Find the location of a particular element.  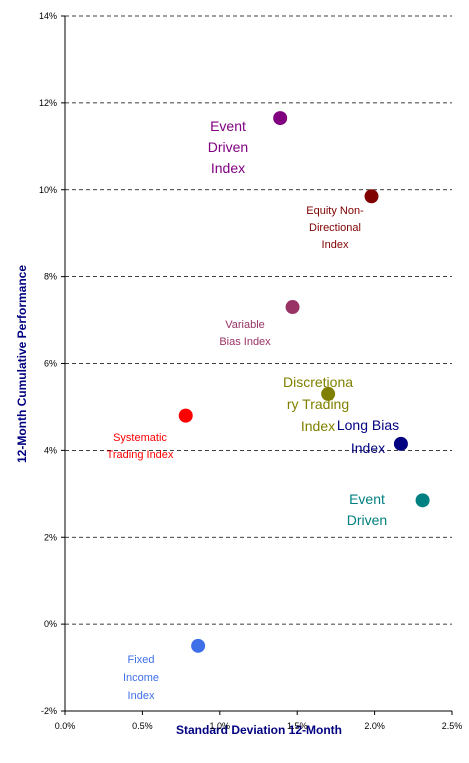

point-label: Fixed is located at coordinates (141, 660).